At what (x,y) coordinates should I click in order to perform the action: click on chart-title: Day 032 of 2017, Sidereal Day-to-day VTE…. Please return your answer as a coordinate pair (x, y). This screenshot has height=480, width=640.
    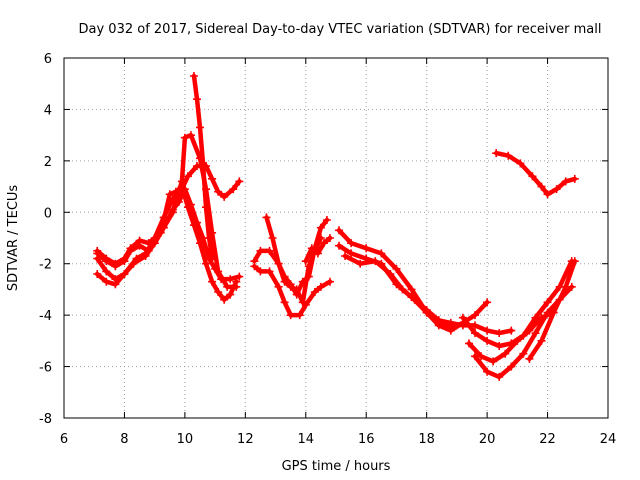
    Looking at the image, I should click on (340, 29).